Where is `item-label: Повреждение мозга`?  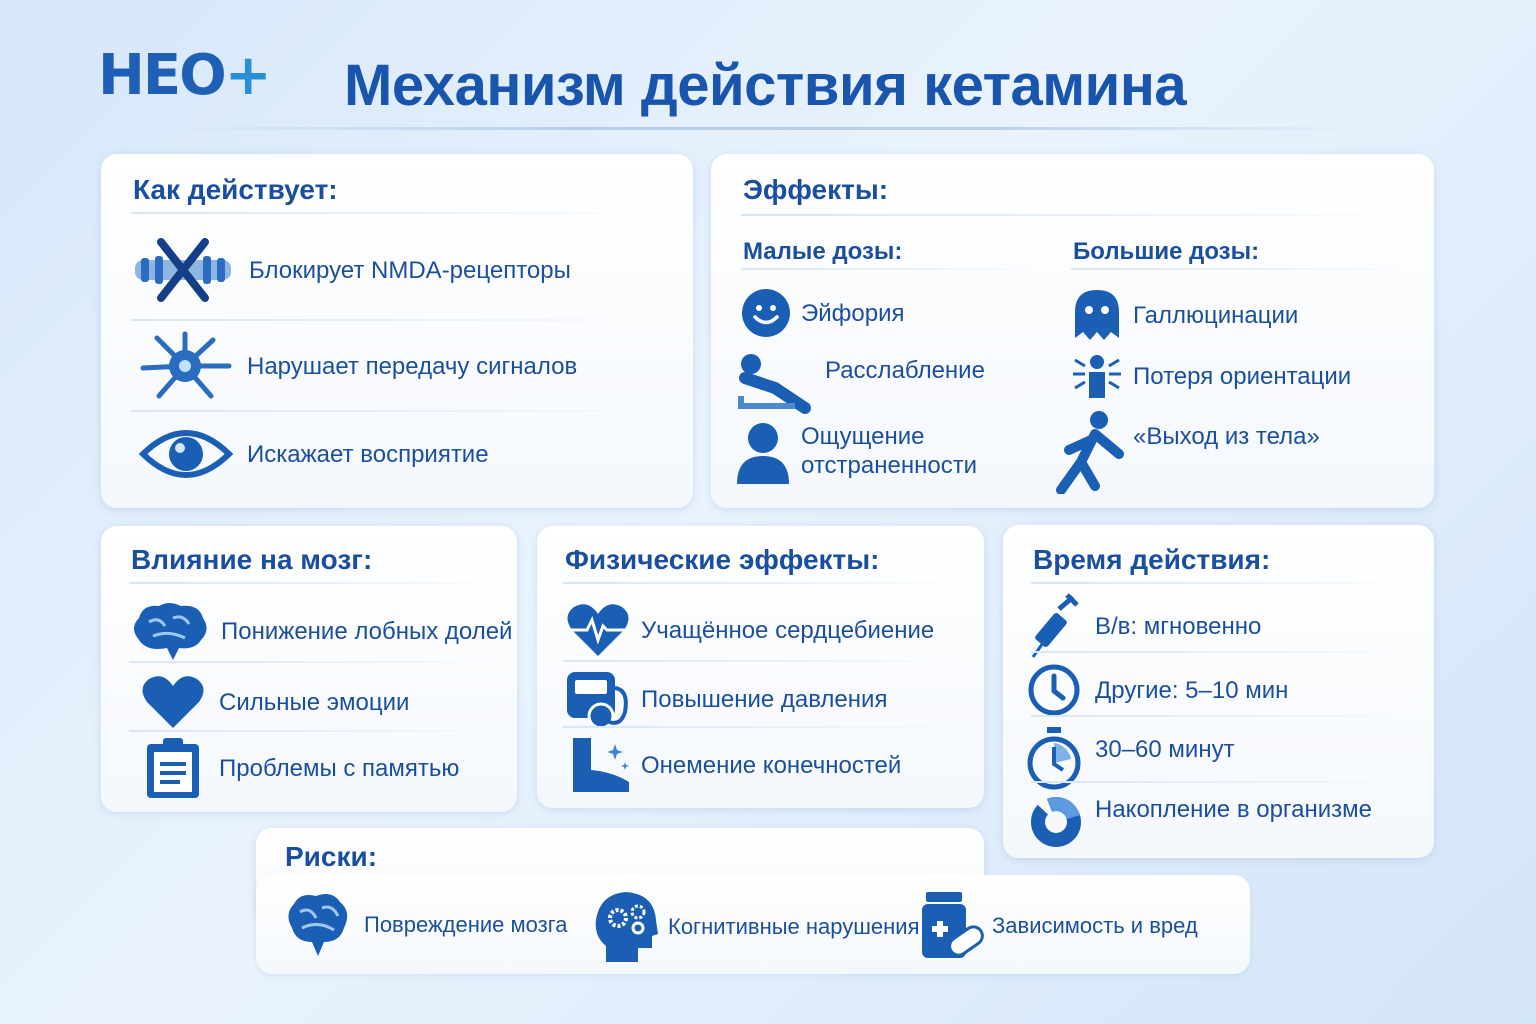
item-label: Повреждение мозга is located at coordinates (466, 924).